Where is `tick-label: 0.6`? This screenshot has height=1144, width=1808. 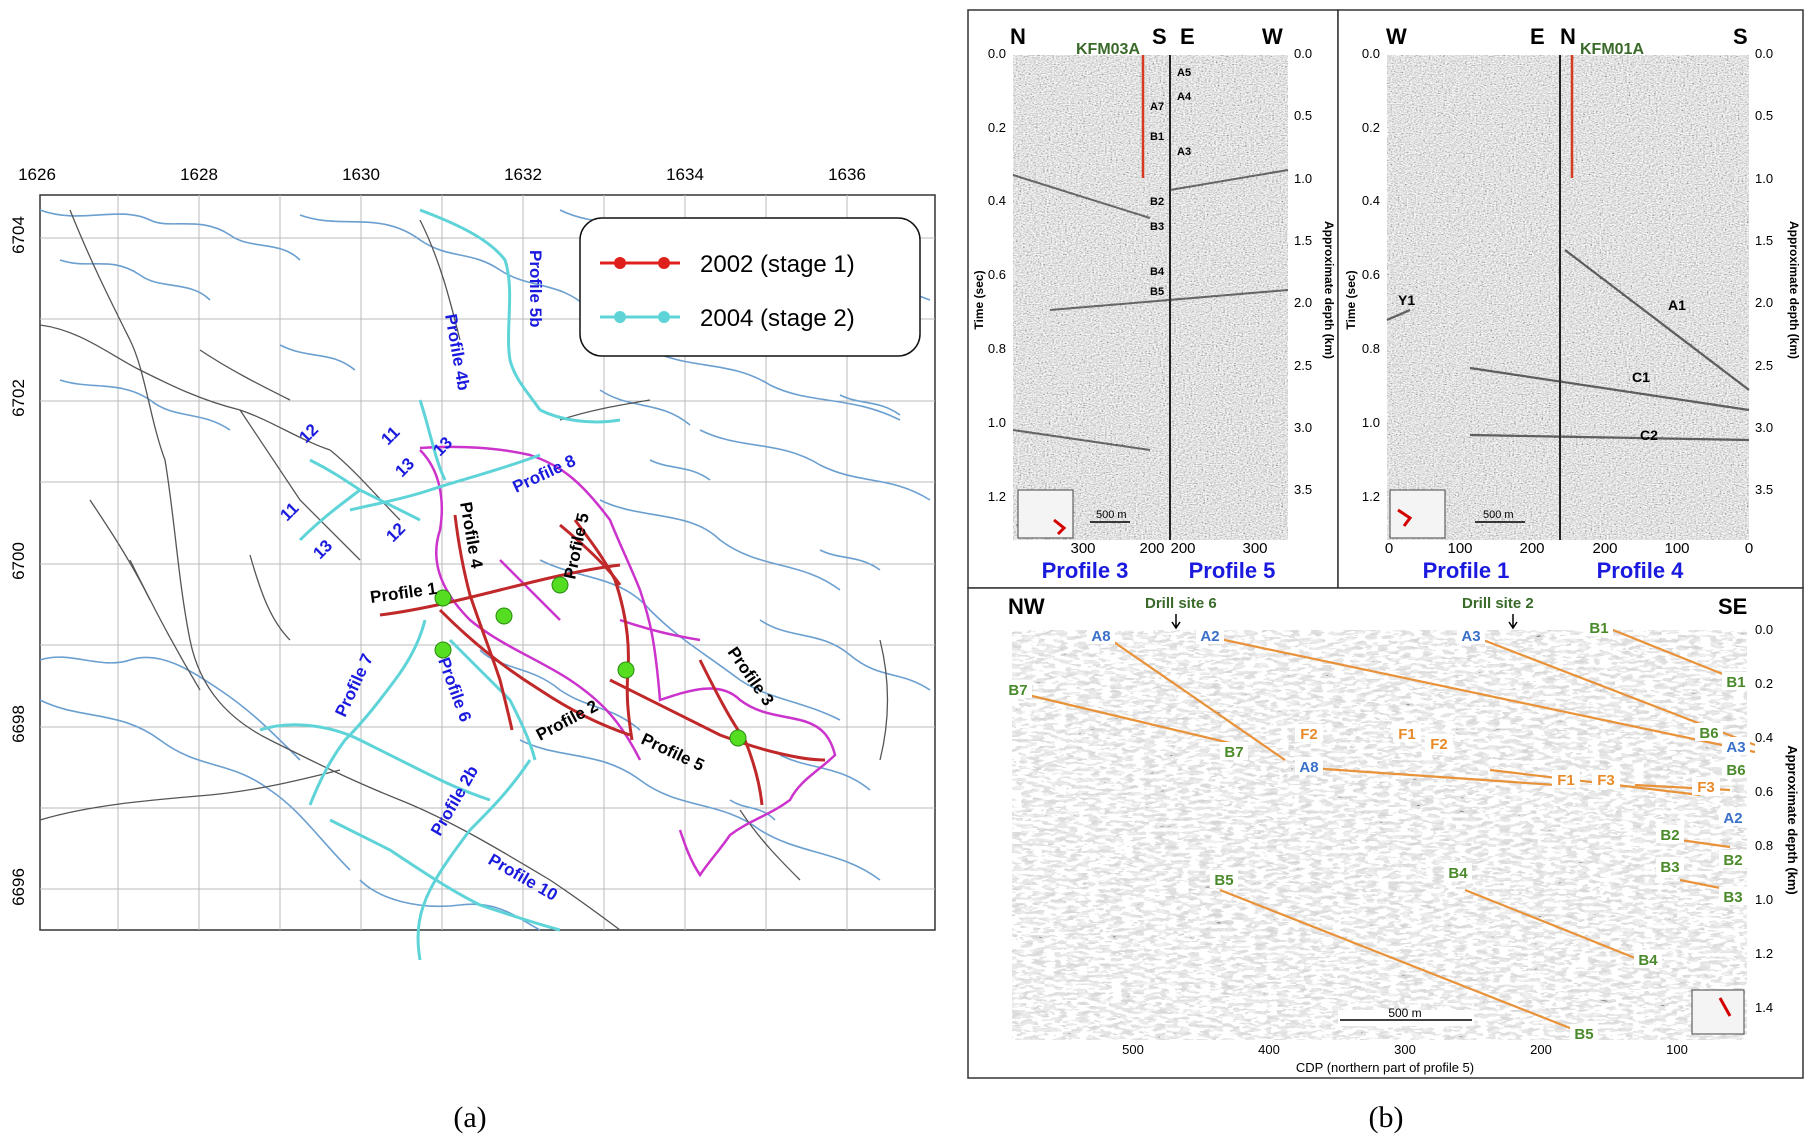 tick-label: 0.6 is located at coordinates (1764, 791).